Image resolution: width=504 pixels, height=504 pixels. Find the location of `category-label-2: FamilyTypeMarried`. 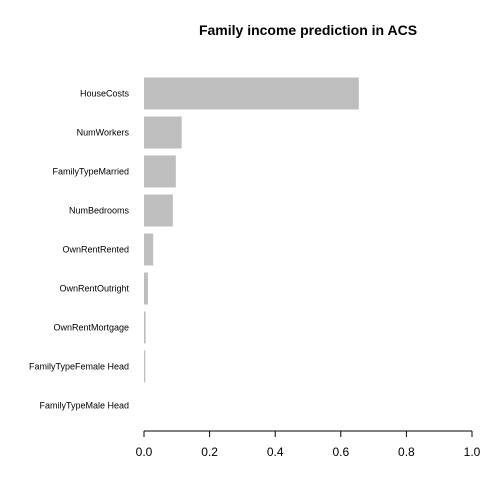

category-label-2: FamilyTypeMarried is located at coordinates (90, 172).